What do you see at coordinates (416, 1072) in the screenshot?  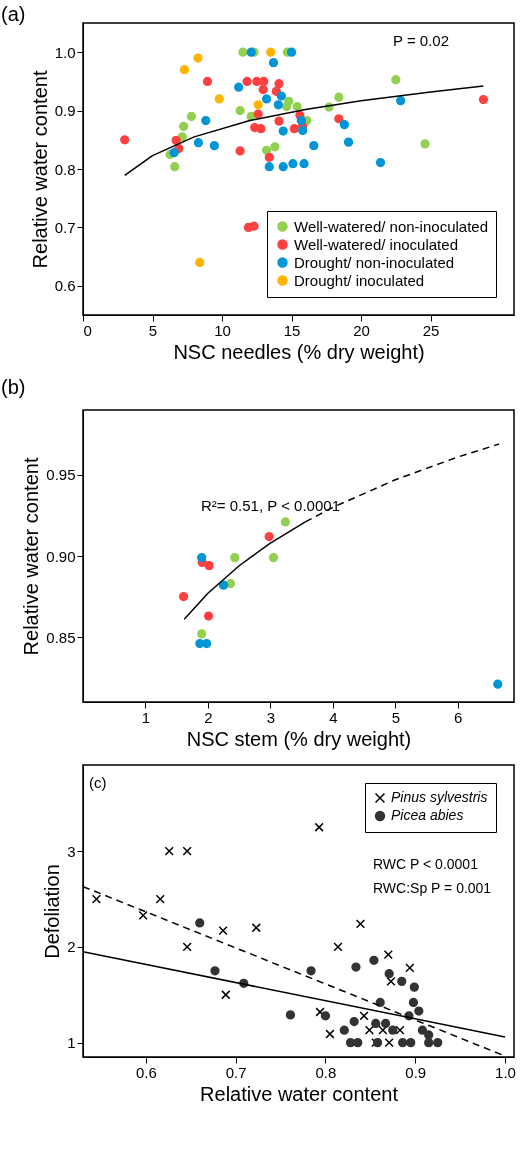 I see `x-tick-label: 0.9` at bounding box center [416, 1072].